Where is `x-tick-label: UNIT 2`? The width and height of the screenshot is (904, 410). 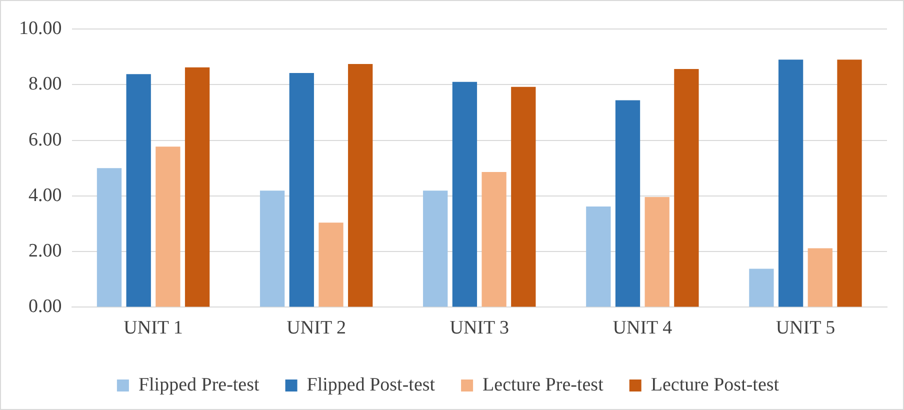 x-tick-label: UNIT 2 is located at coordinates (316, 328).